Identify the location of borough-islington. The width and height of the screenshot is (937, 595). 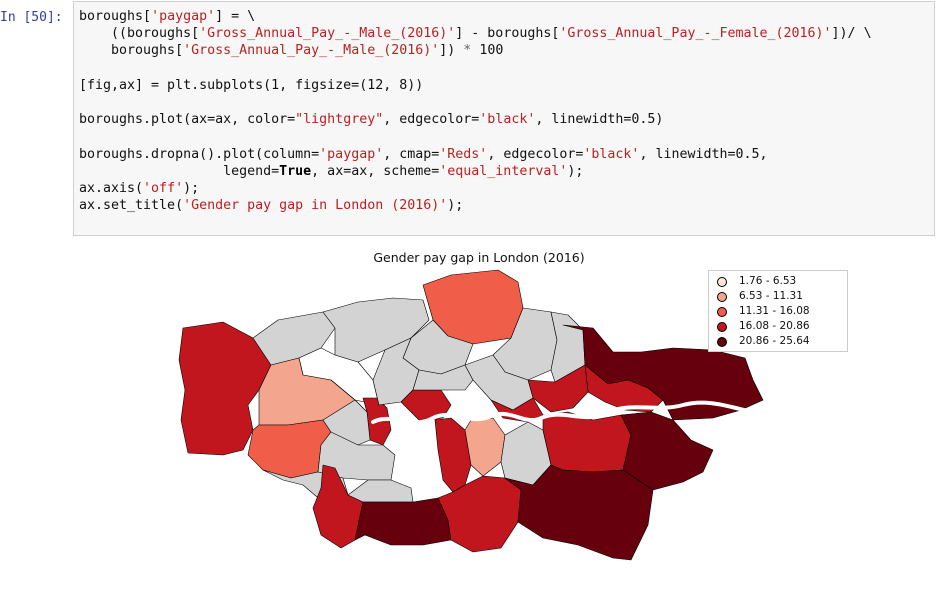
(443, 377).